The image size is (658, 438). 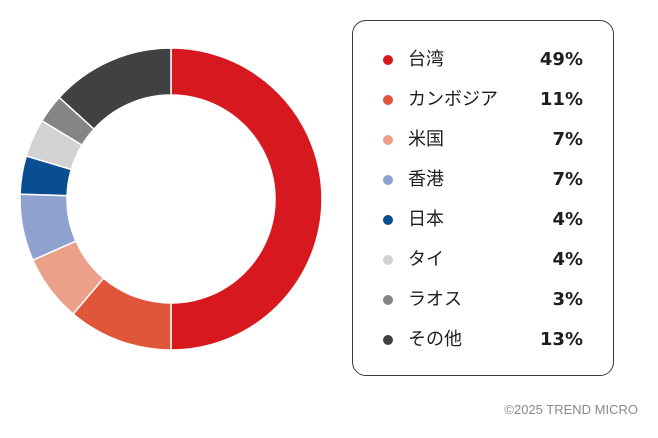 I want to click on legend-item: 台湾 49%, so click(x=483, y=60).